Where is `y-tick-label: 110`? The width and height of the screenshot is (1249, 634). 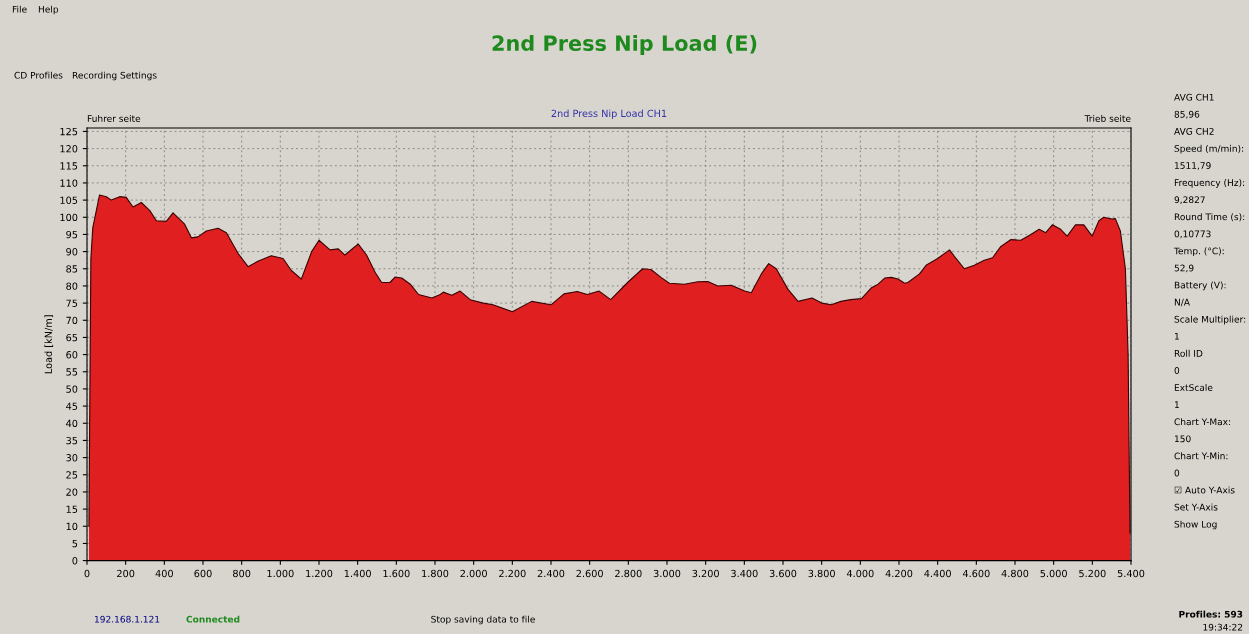
y-tick-label: 110 is located at coordinates (69, 183).